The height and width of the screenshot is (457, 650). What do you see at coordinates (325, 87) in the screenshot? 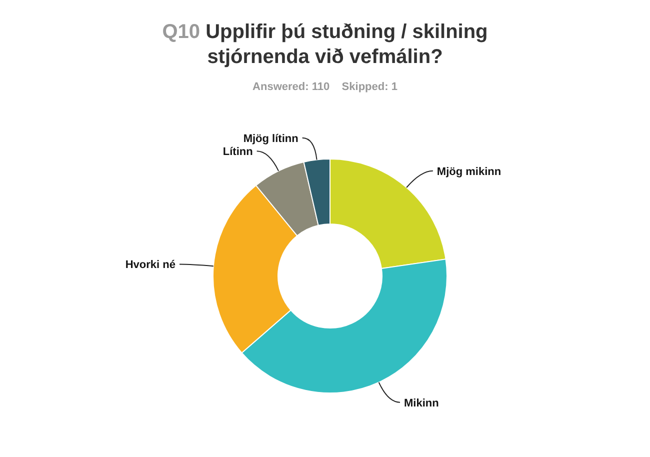
I see `chart-subtitle: Answered: 110 Skipped: 1` at bounding box center [325, 87].